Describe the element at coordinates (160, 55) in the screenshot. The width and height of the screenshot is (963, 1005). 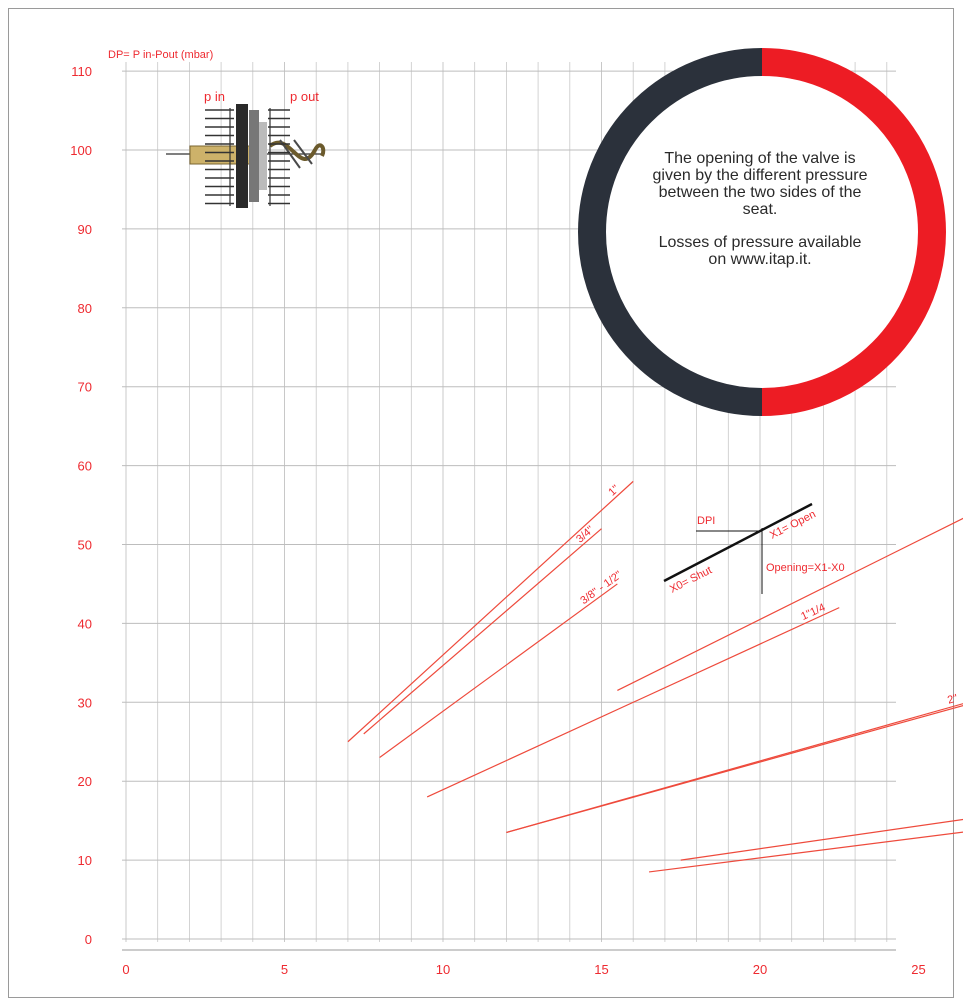
I see `y-axis-label: DP= P in-Pout (mbar)` at that location.